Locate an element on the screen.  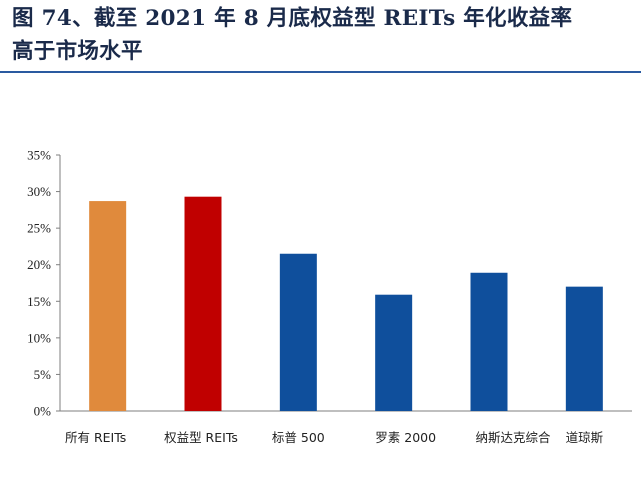
x-category-label: 所有 REITs is located at coordinates (95, 437).